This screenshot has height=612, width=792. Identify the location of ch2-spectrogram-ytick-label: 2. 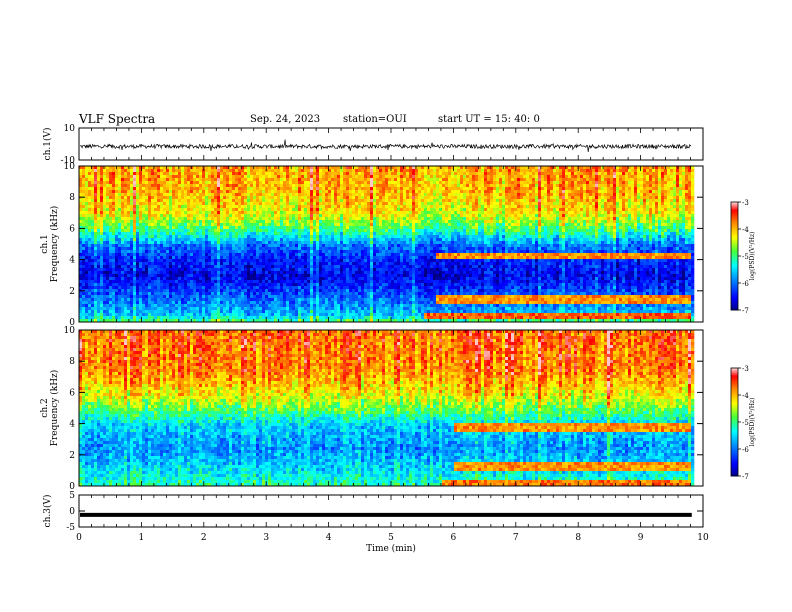
(72, 456).